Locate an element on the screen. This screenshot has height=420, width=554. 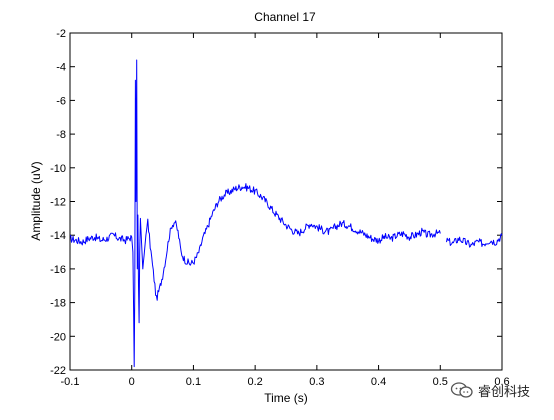
x-tick-label: 0.2 is located at coordinates (254, 382).